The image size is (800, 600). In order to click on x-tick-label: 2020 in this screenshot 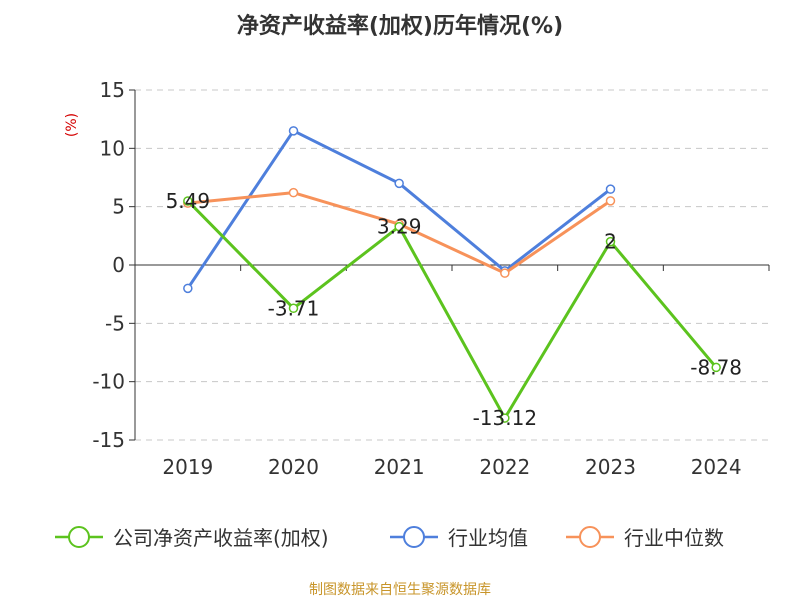, I will do `click(293, 467)`.